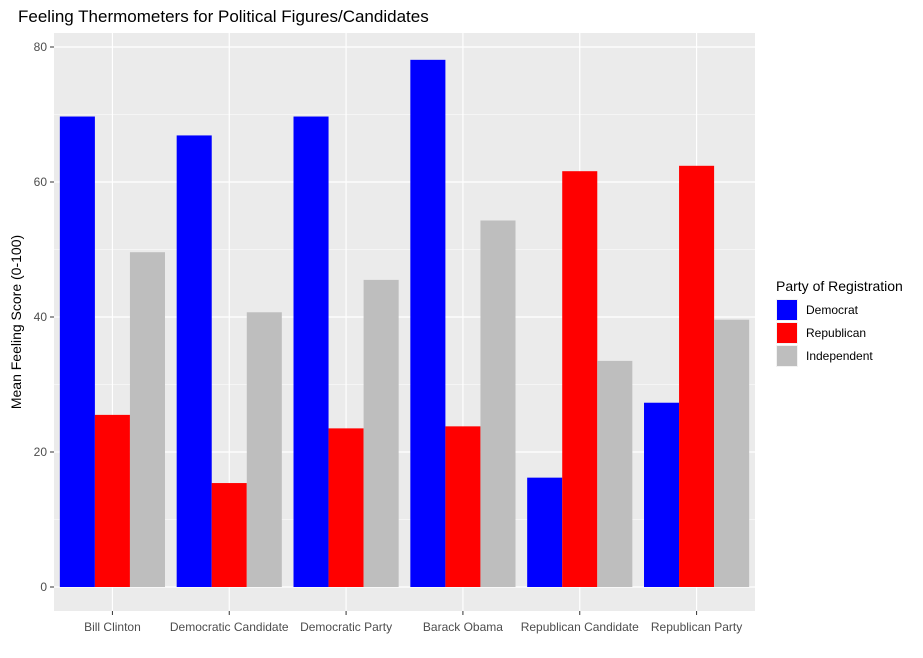  What do you see at coordinates (836, 333) in the screenshot?
I see `legend-label: Republican` at bounding box center [836, 333].